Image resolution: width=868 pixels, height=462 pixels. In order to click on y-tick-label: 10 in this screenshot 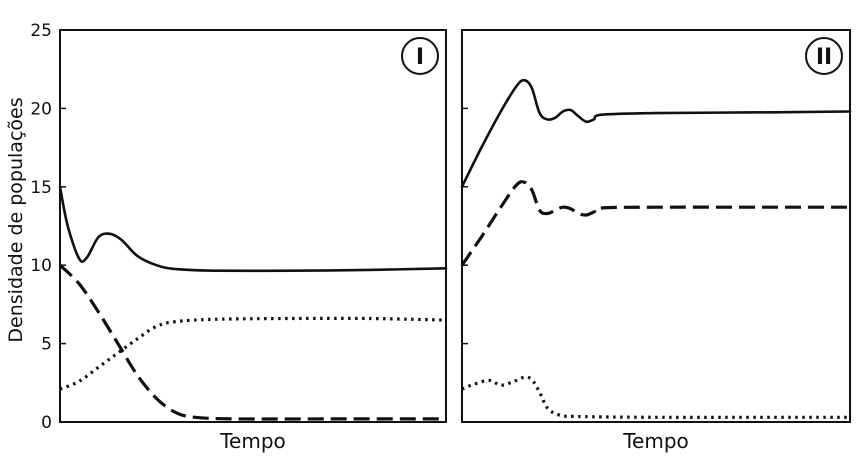, I will do `click(41, 266)`.